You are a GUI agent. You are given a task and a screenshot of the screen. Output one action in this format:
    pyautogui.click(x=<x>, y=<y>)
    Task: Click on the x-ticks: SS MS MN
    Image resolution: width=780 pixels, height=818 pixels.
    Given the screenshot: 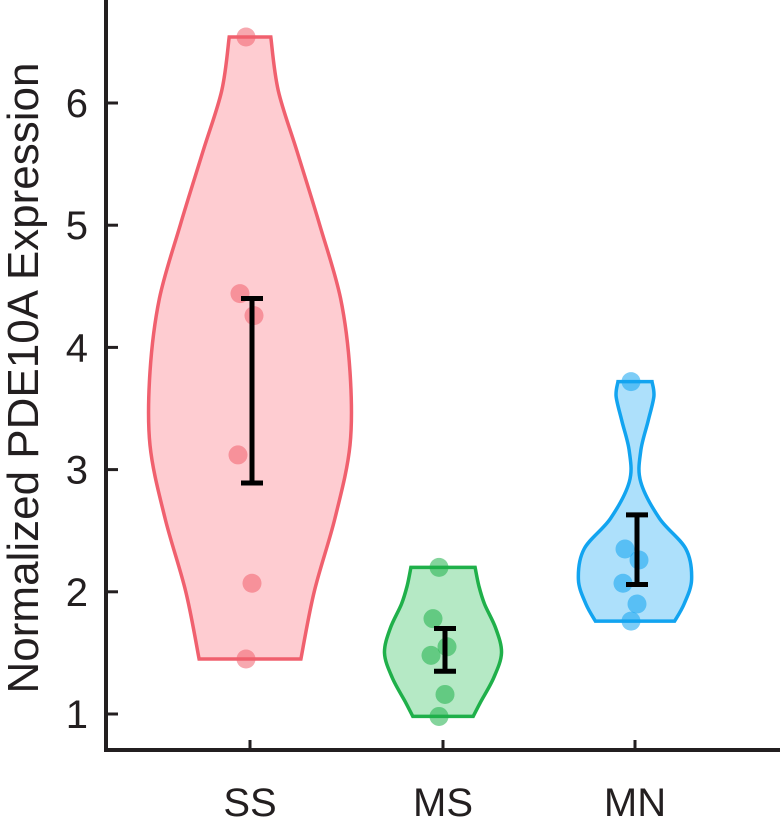 What is the action you would take?
    pyautogui.click(x=444, y=779)
    